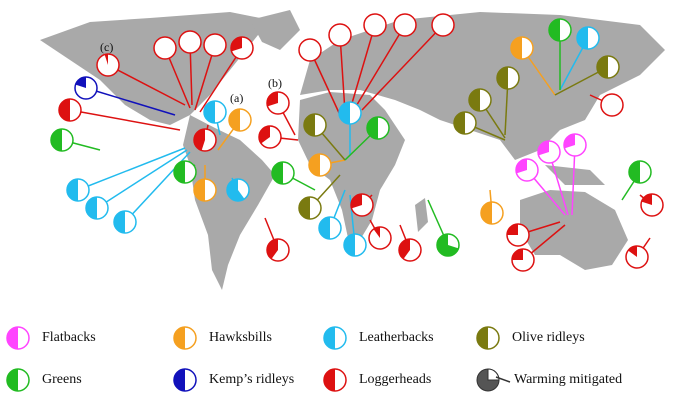  I want to click on legend-label: Kemp’s ridleys, so click(251, 379).